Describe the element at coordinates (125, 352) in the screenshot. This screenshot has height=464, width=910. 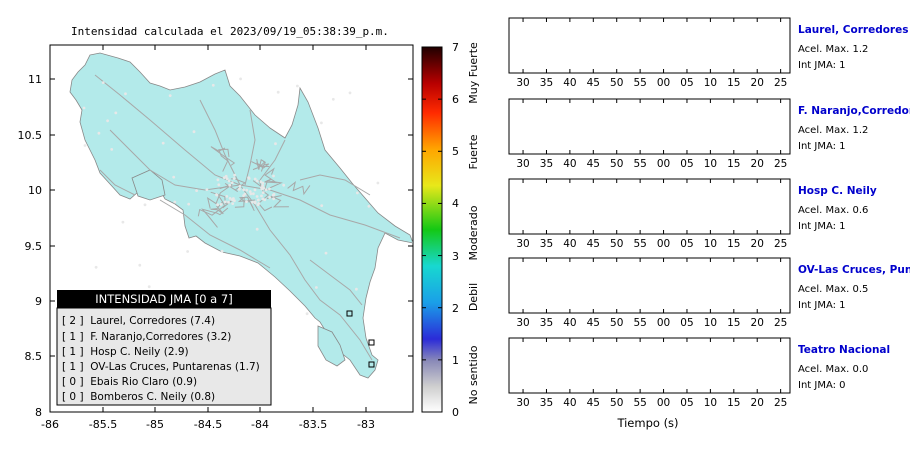
I see `legend-item: [ 1 ] Hosp C. Neily (2.9)` at that location.